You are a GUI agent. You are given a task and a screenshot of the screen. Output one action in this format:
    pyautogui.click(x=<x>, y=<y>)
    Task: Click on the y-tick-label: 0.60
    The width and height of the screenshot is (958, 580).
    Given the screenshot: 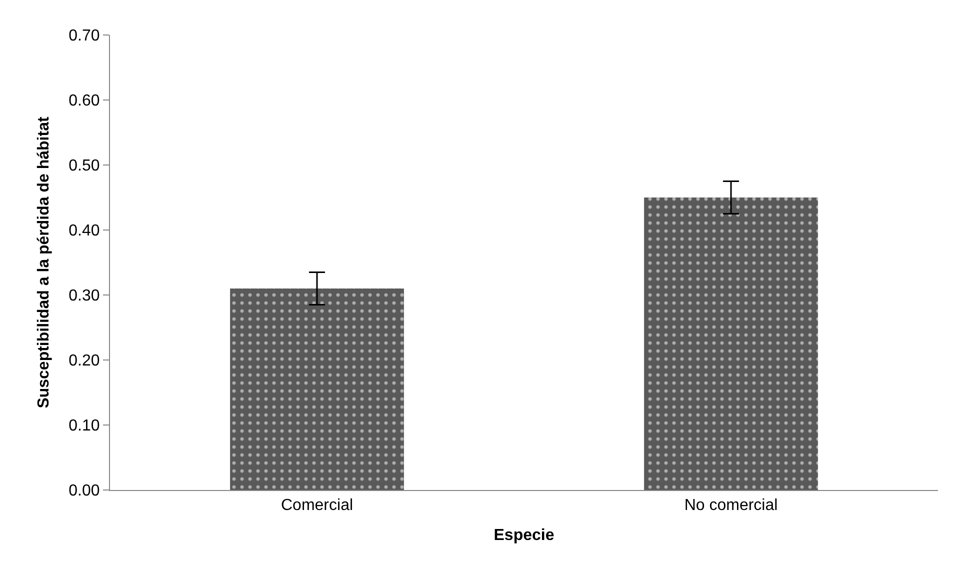 What is the action you would take?
    pyautogui.click(x=84, y=101)
    